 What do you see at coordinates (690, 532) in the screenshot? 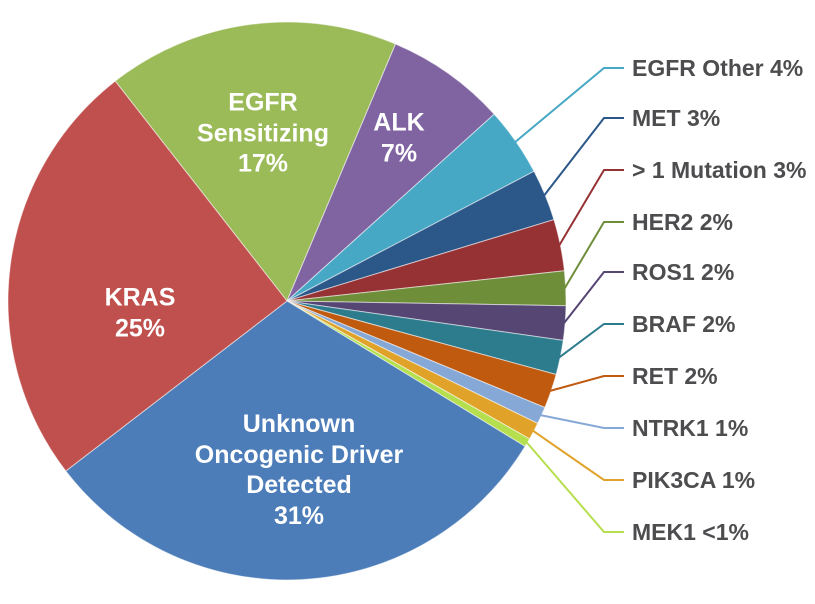
I see `callout-label-mek1: MEK1 <1%` at bounding box center [690, 532].